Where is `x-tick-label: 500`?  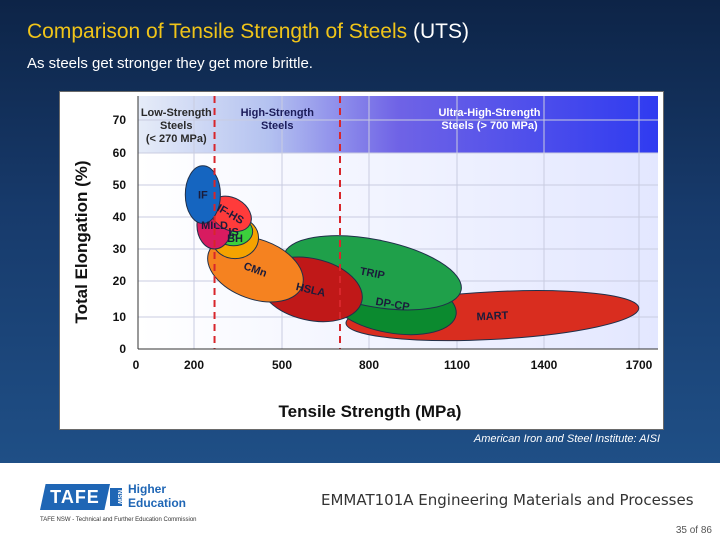
x-tick-label: 500 is located at coordinates (282, 365).